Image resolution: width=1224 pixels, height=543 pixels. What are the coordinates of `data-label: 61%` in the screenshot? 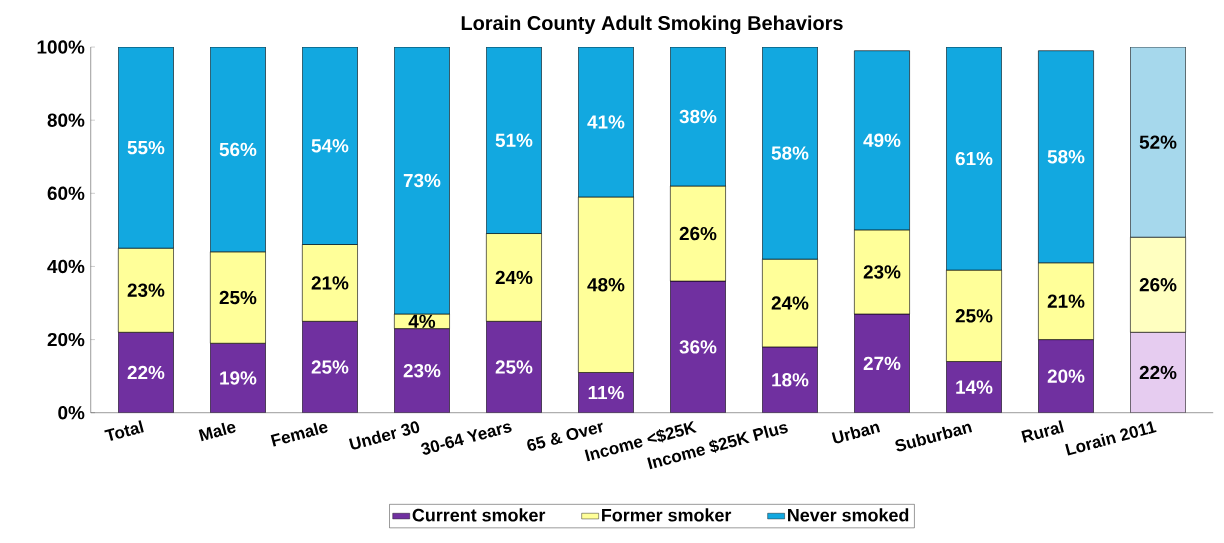 It's located at (974, 158).